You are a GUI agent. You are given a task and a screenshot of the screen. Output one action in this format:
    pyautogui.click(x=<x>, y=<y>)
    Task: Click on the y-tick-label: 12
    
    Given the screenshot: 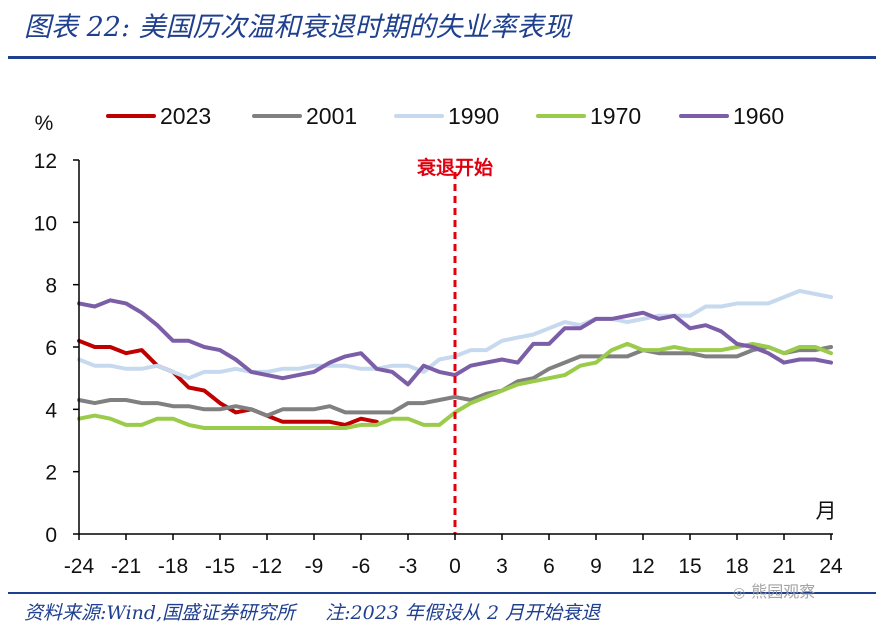 What is the action you would take?
    pyautogui.click(x=45, y=161)
    